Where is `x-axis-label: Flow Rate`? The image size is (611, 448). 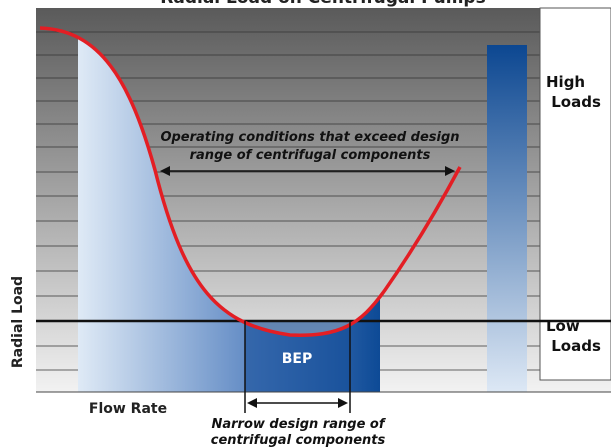 x-axis-label: Flow Rate is located at coordinates (128, 409).